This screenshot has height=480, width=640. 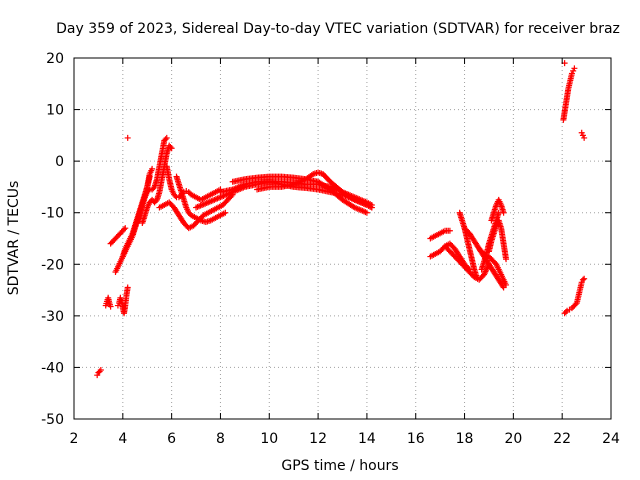 What do you see at coordinates (55, 111) in the screenshot?
I see `y-tick-label: 10` at bounding box center [55, 111].